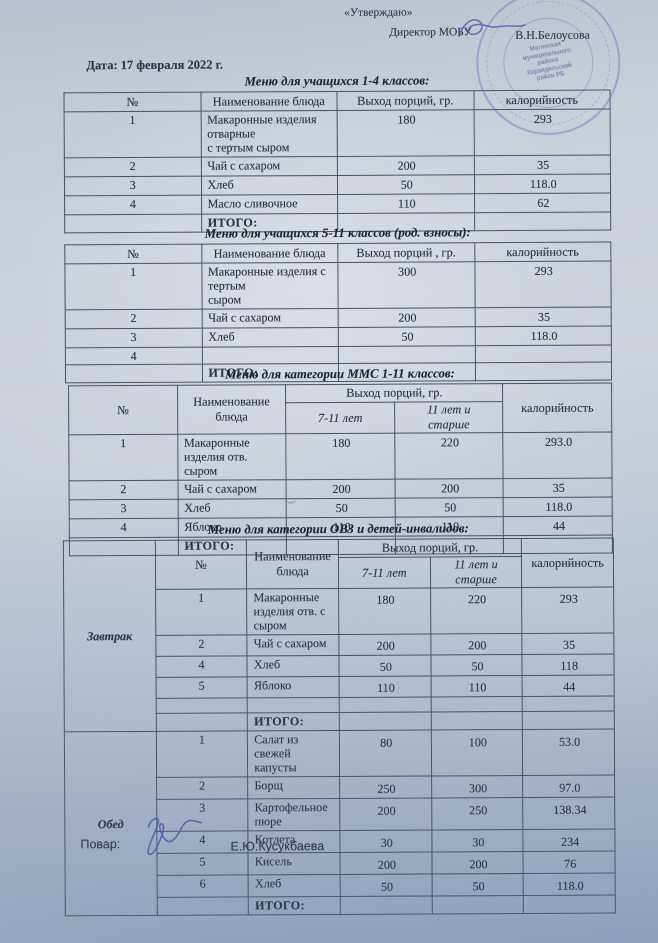  I want to click on approval-label: «Утверждаю», so click(378, 12).